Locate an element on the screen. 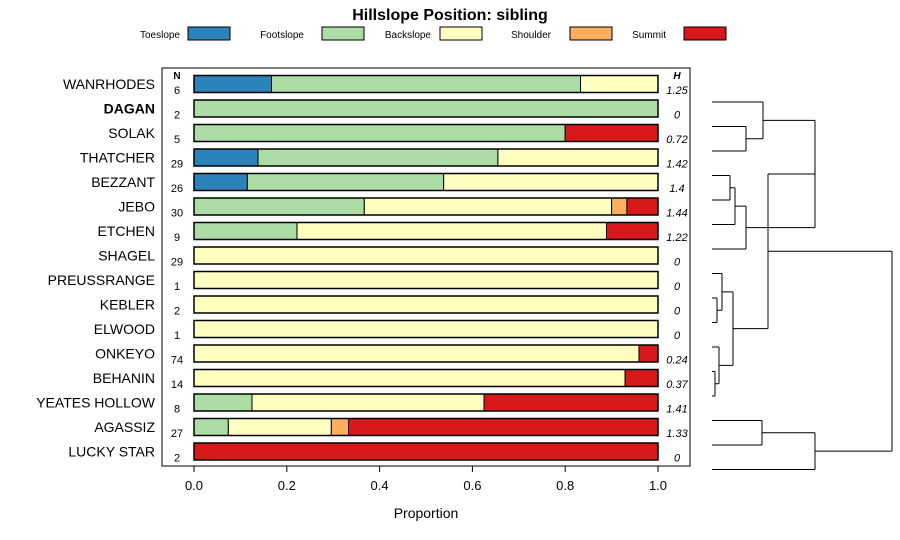  row-label: AGASSIZ is located at coordinates (124, 427).